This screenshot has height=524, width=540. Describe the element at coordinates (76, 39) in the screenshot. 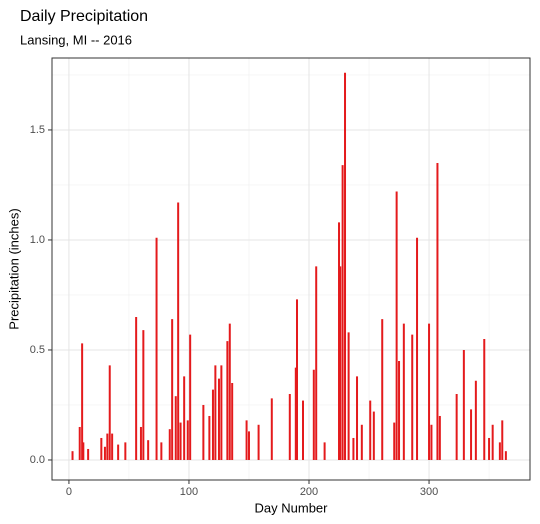

I see `chart-subtitle: Lansing, MI -- 2016` at that location.